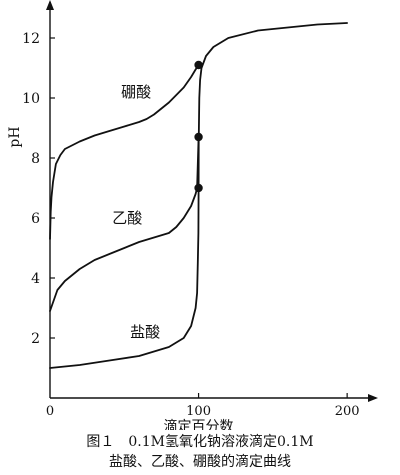 Image resolution: width=400 pixels, height=475 pixels. Describe the element at coordinates (50, 411) in the screenshot. I see `x-tick-label: 0` at that location.